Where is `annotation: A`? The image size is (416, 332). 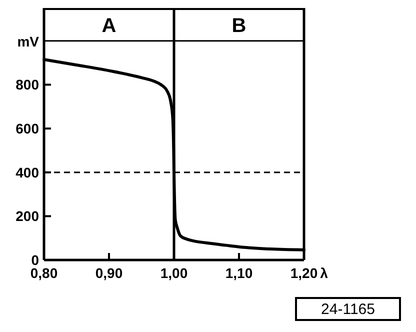 annotation: A is located at coordinates (109, 26).